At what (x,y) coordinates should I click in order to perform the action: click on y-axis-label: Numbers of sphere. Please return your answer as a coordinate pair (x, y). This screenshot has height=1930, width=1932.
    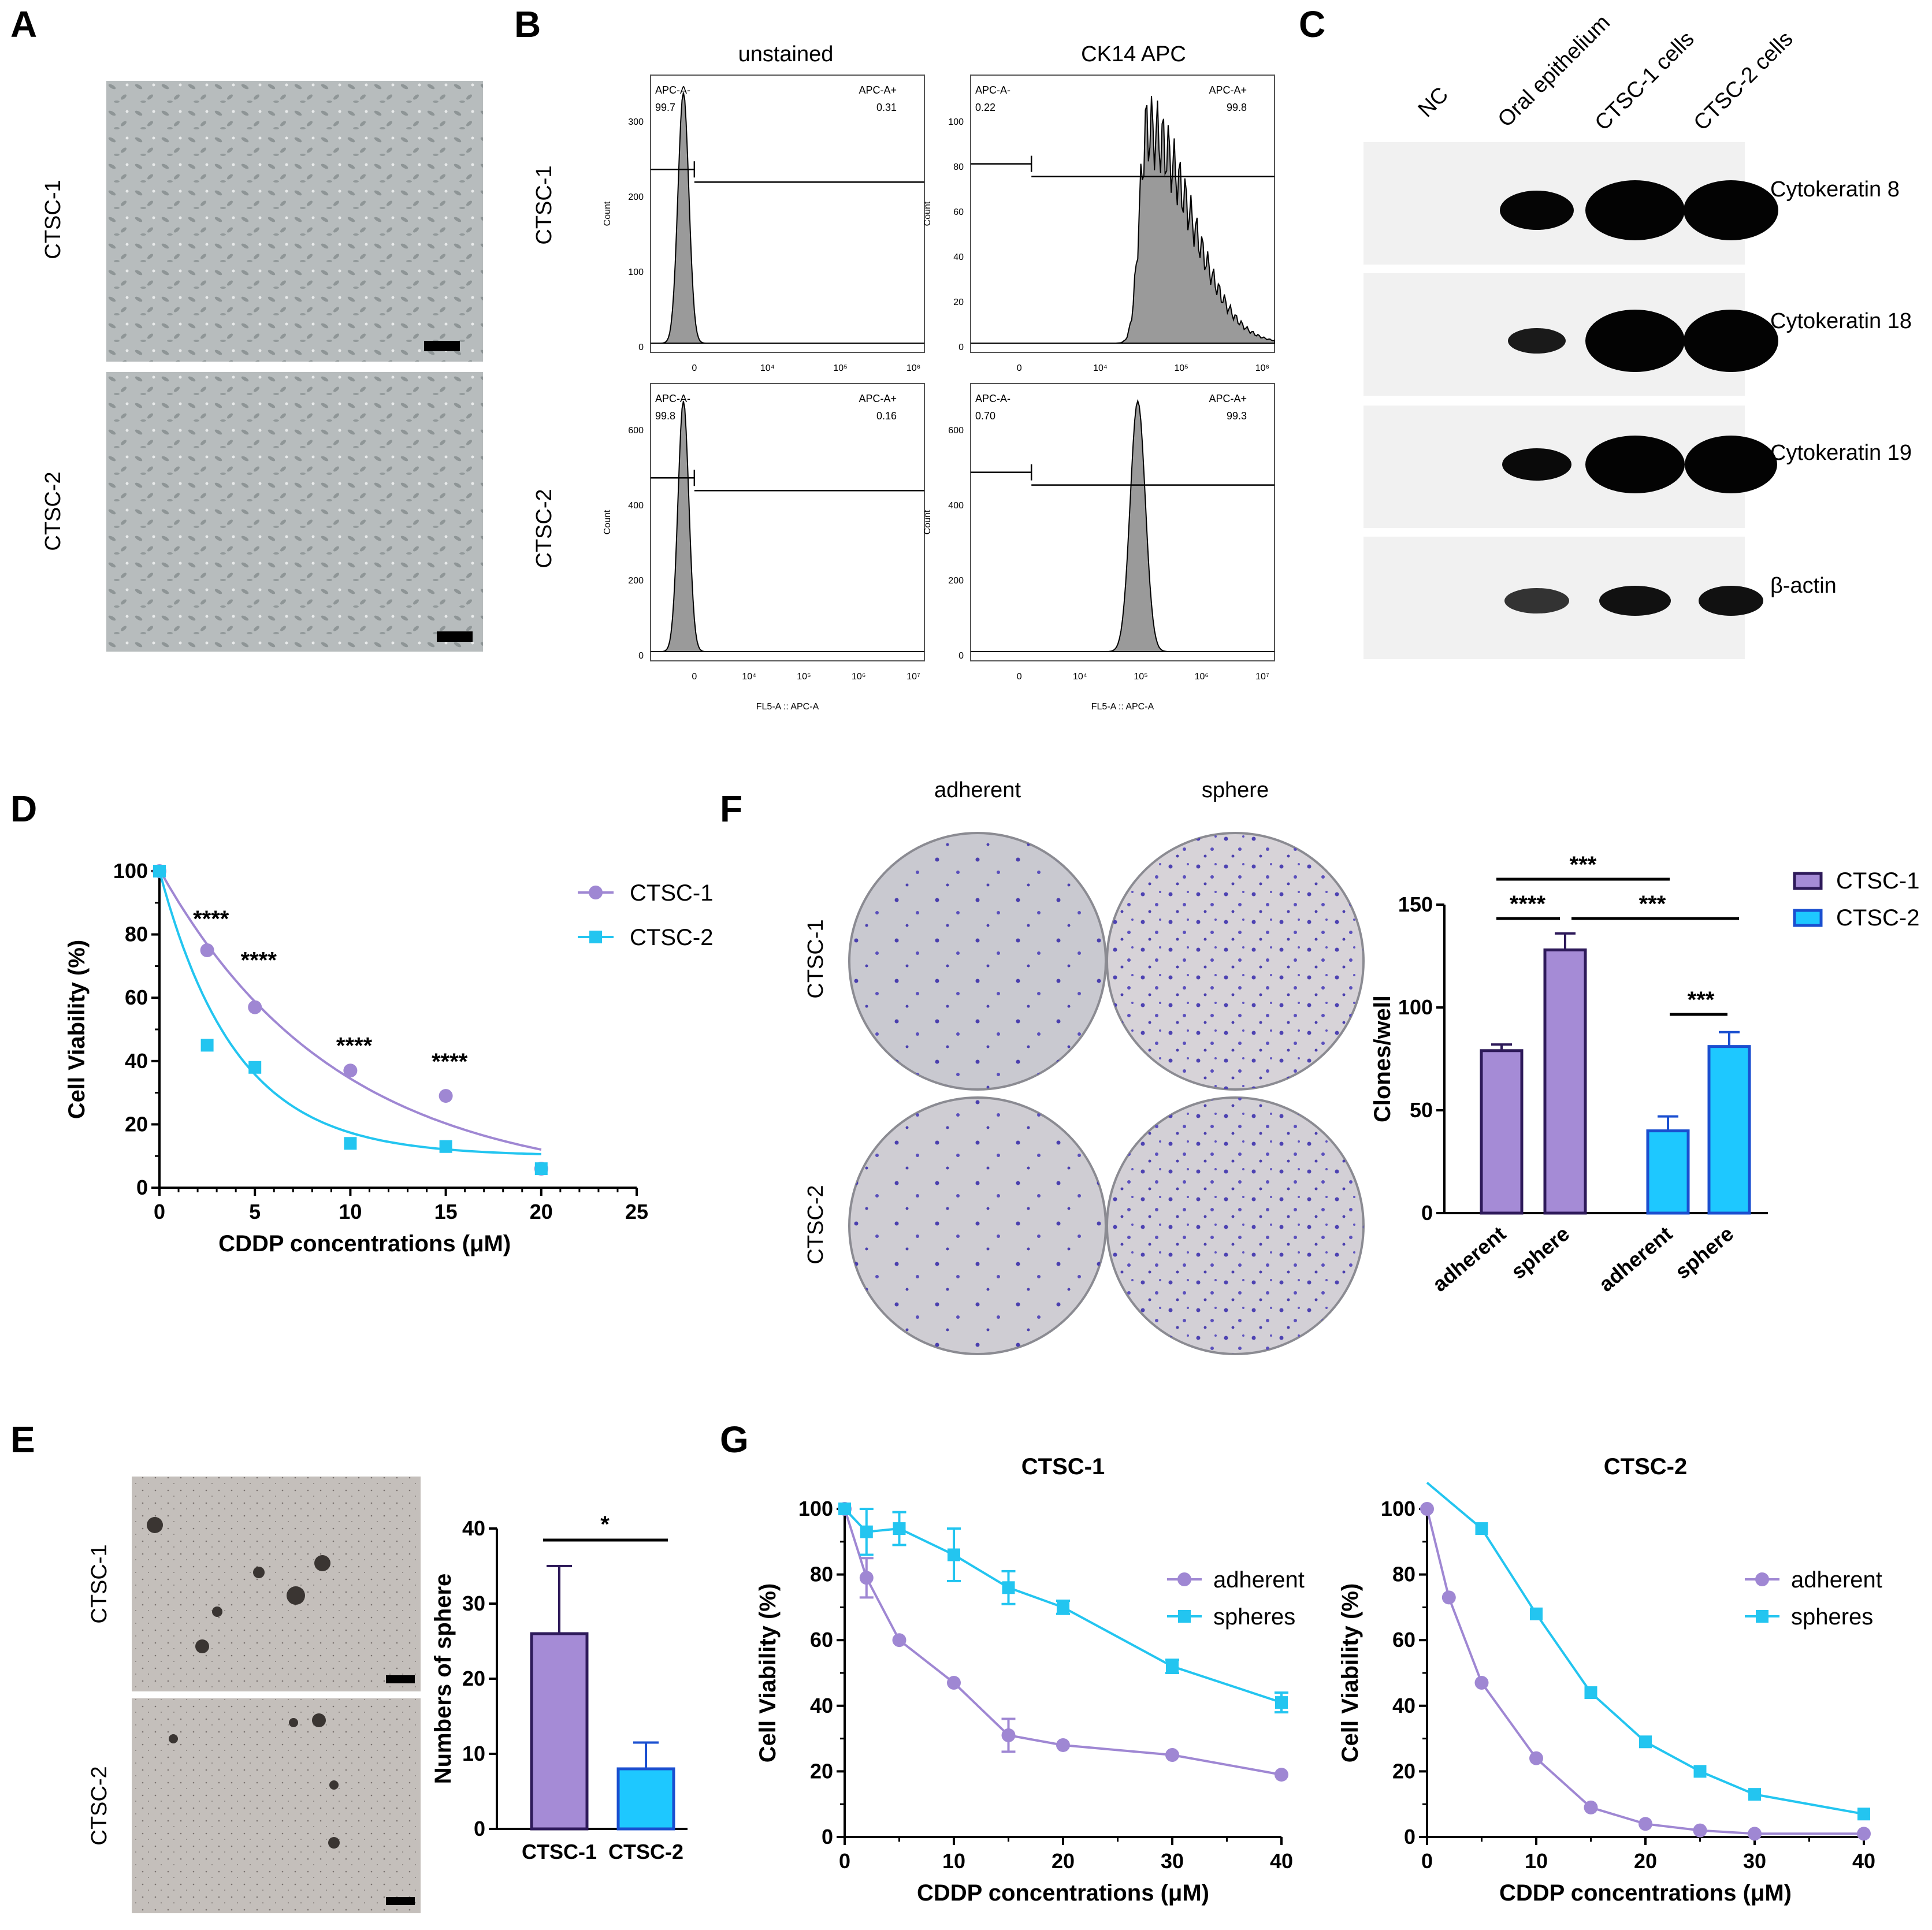
    Looking at the image, I should click on (443, 1679).